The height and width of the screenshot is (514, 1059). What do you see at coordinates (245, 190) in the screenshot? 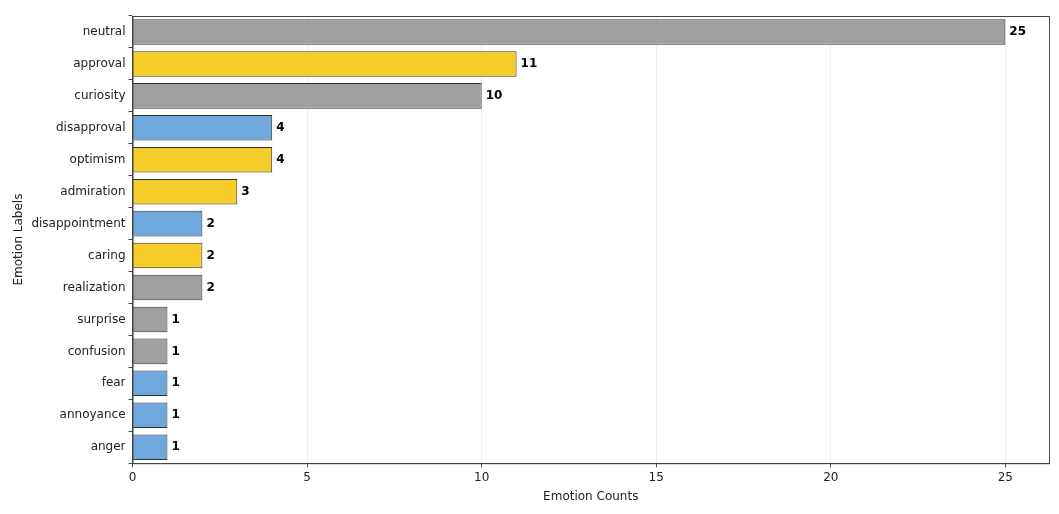
I see `data-label: 3` at bounding box center [245, 190].